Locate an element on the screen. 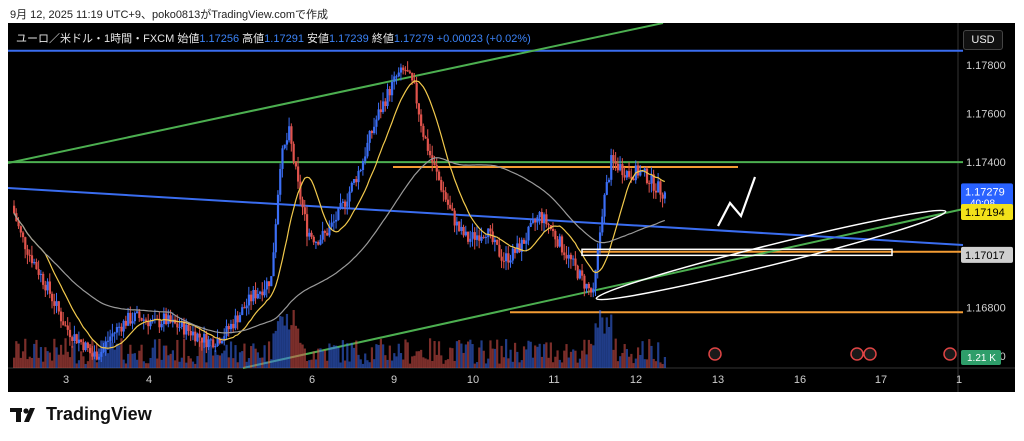 Image resolution: width=1024 pixels, height=441 pixels. currency-button: USD is located at coordinates (983, 40).